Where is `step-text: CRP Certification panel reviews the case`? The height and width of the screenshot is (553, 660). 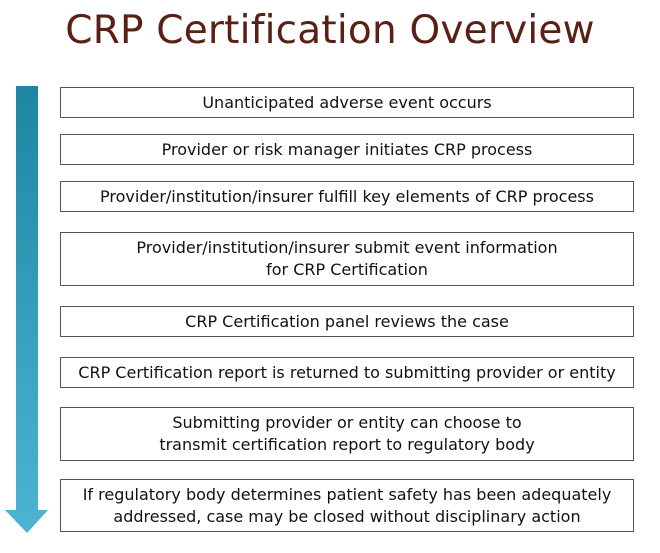 step-text: CRP Certification panel reviews the case is located at coordinates (347, 321).